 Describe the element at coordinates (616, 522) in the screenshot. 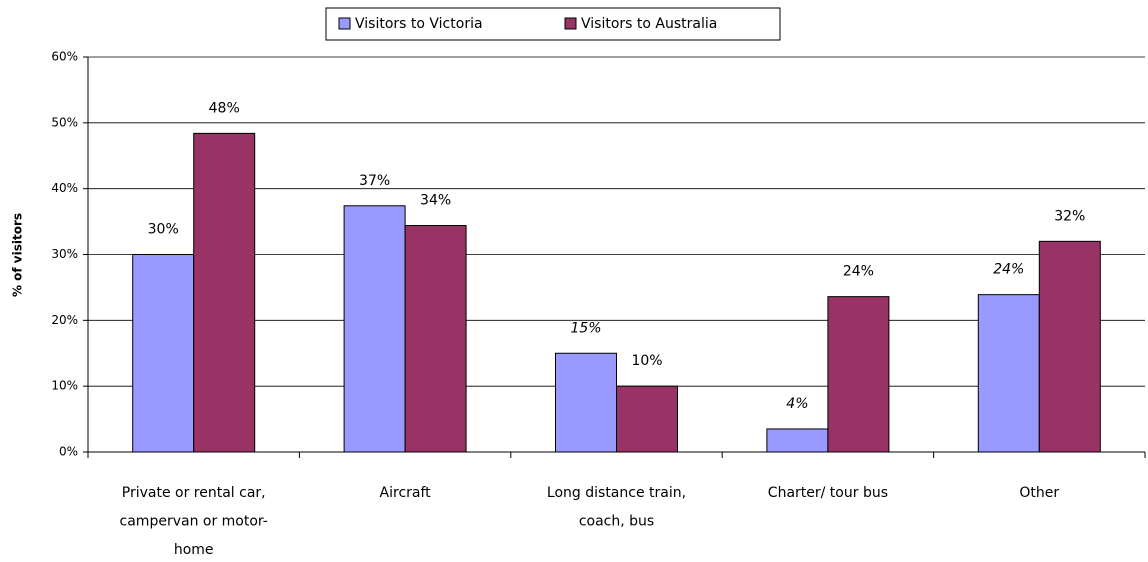

I see `x-tick-label: coach, bus` at that location.